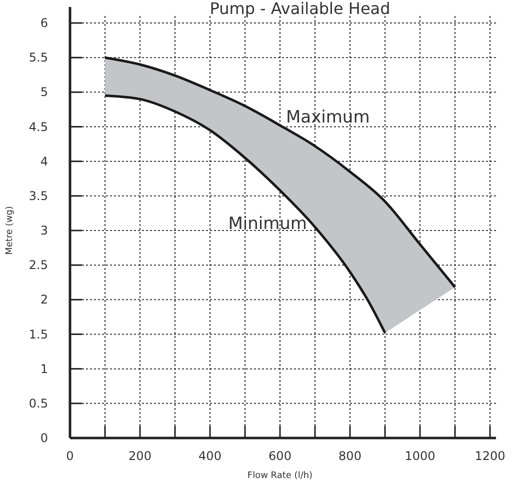 The image size is (514, 481). I want to click on y-tick-label: 5.5, so click(38, 57).